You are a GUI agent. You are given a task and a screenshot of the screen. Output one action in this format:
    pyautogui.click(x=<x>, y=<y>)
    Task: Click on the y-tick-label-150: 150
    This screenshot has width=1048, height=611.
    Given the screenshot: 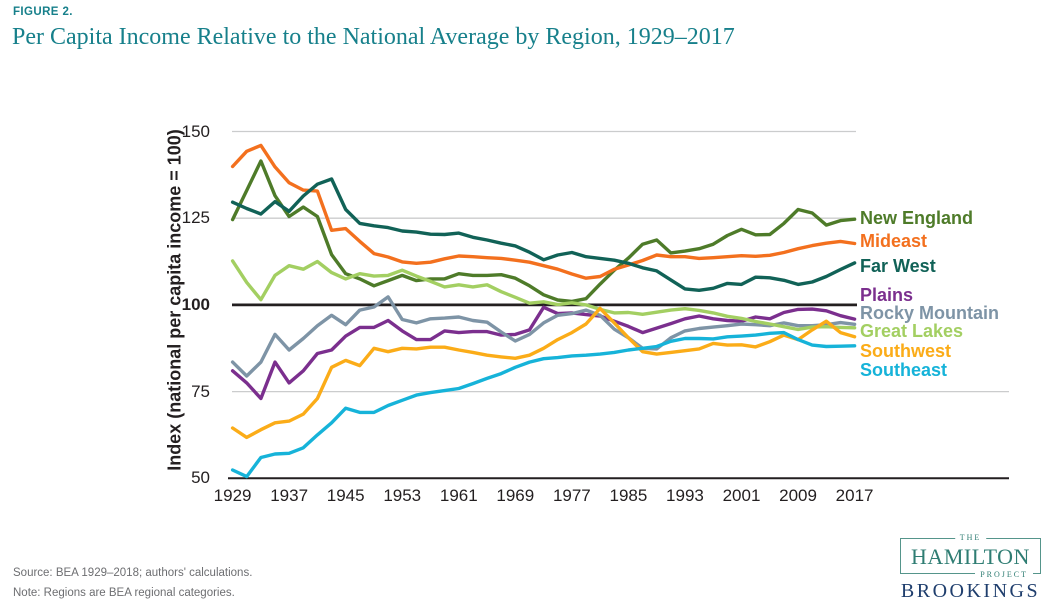 What is the action you would take?
    pyautogui.click(x=195, y=131)
    